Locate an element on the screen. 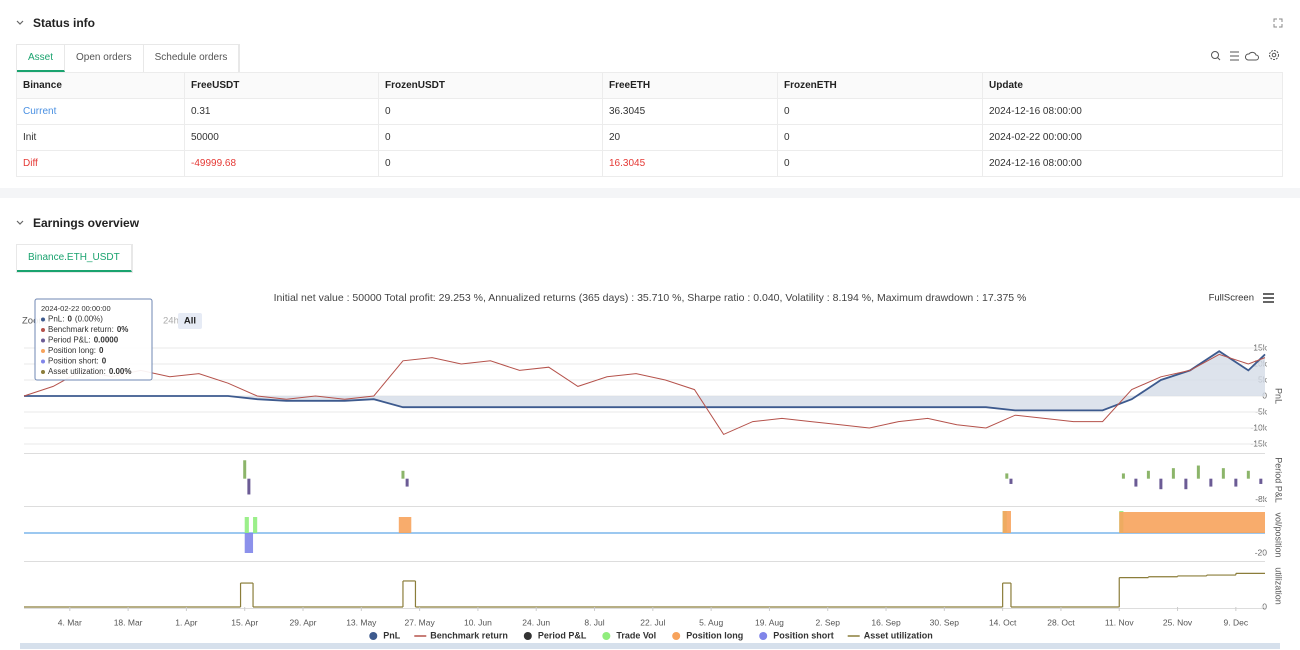 The image size is (1300, 650). legend-item: Period P&L is located at coordinates (555, 635).